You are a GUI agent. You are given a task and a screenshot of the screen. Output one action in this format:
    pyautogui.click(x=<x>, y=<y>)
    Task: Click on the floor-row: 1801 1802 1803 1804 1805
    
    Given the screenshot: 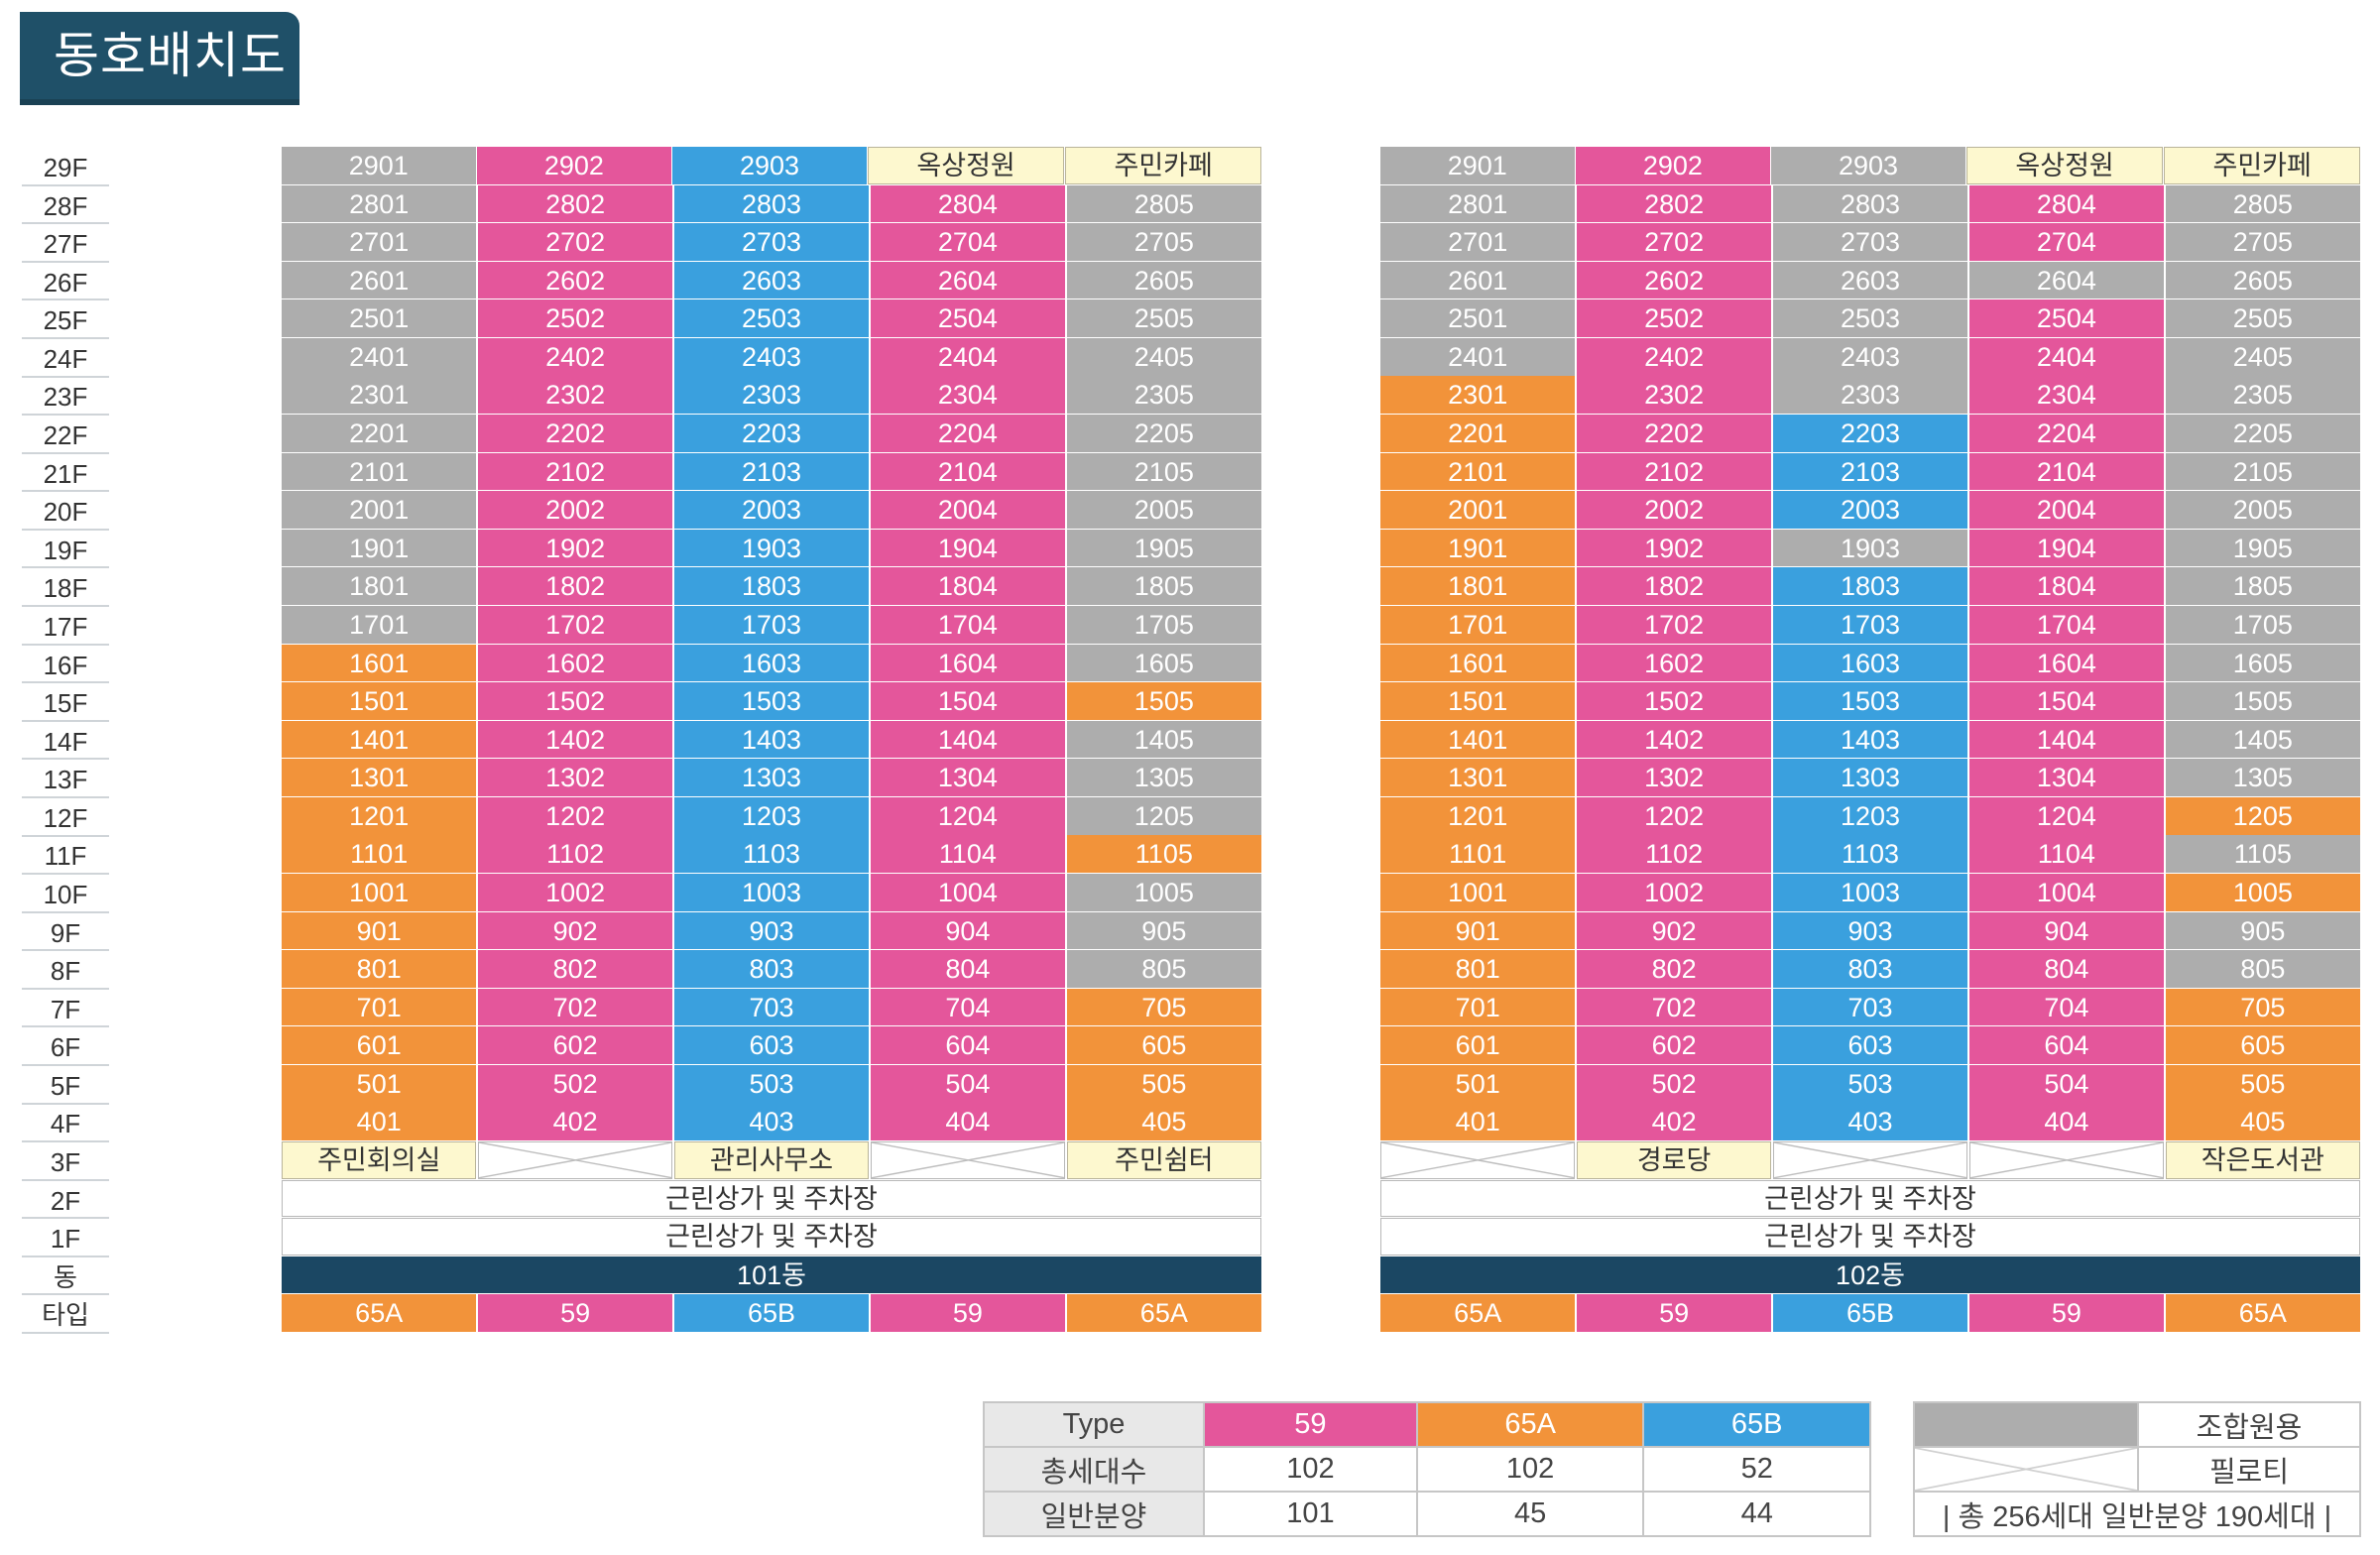 What is the action you would take?
    pyautogui.click(x=1870, y=586)
    